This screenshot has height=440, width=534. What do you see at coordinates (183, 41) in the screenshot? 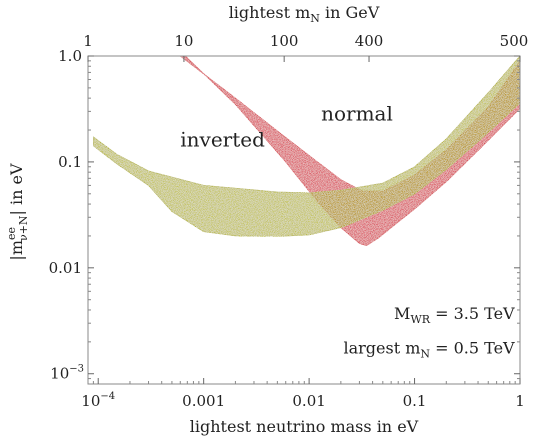
I see `top-tick-label: 10` at bounding box center [183, 41].